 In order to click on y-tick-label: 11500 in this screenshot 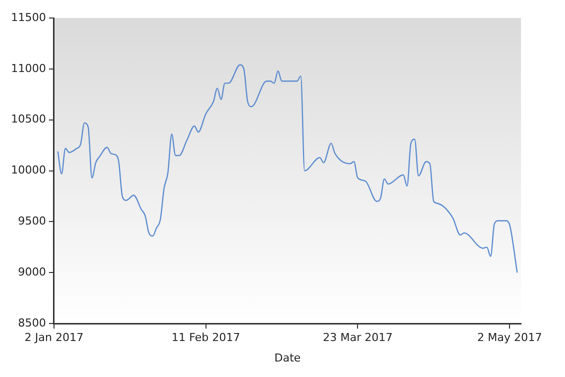, I will do `click(28, 17)`.